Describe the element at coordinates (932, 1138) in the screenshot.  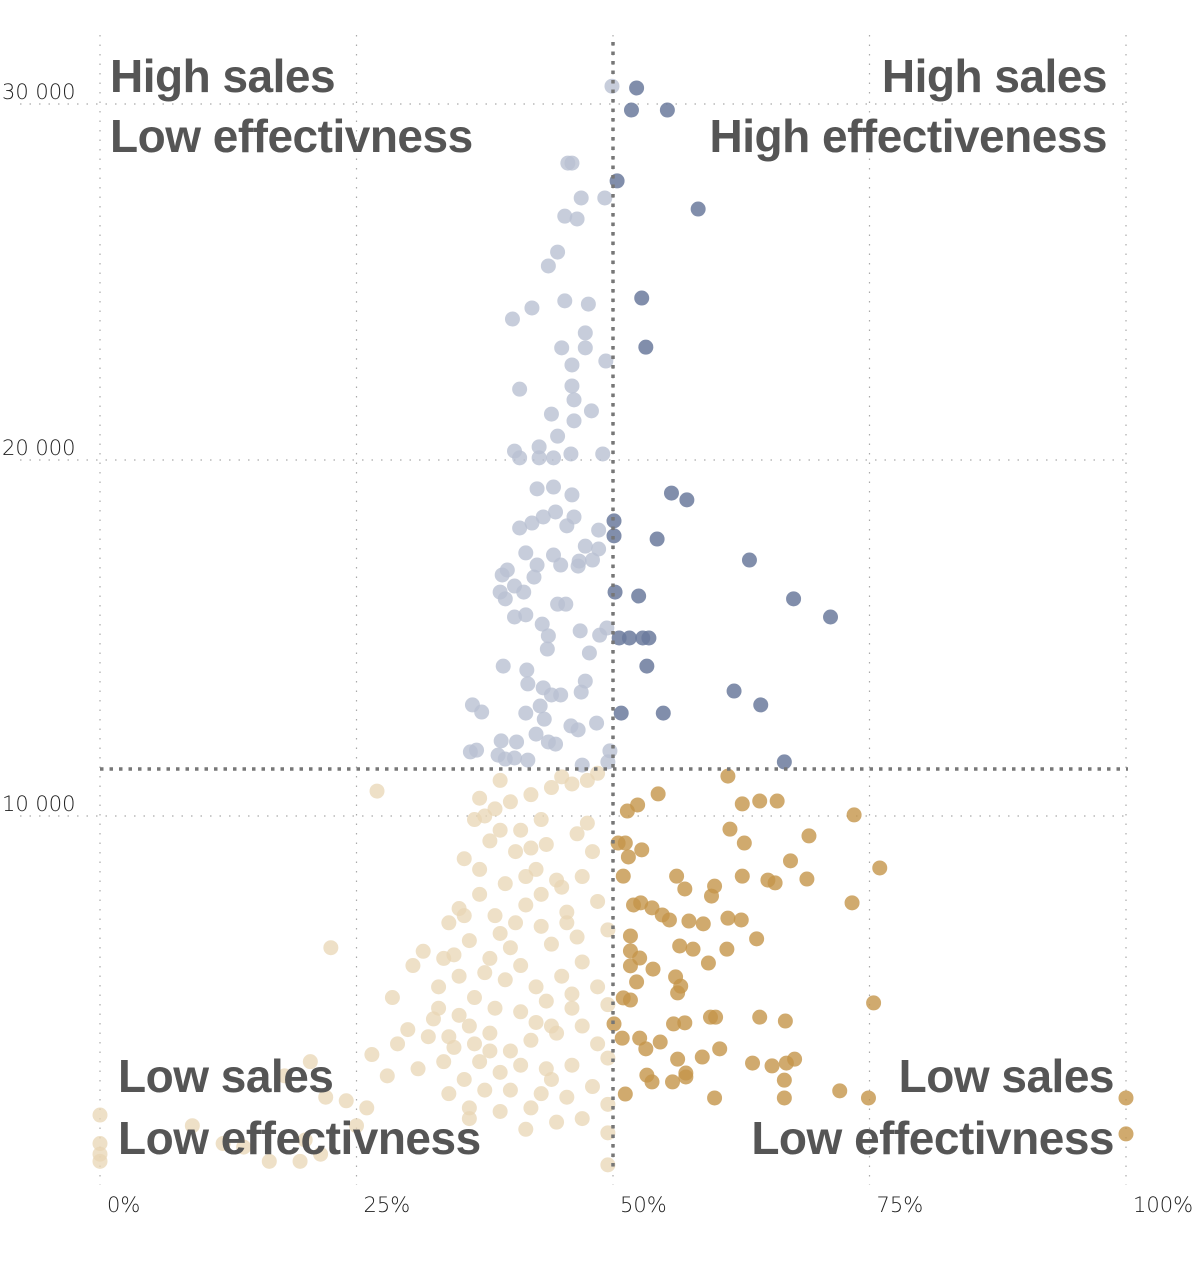
I see `quadrant-label-bottom-right-2: Low effectivness` at that location.